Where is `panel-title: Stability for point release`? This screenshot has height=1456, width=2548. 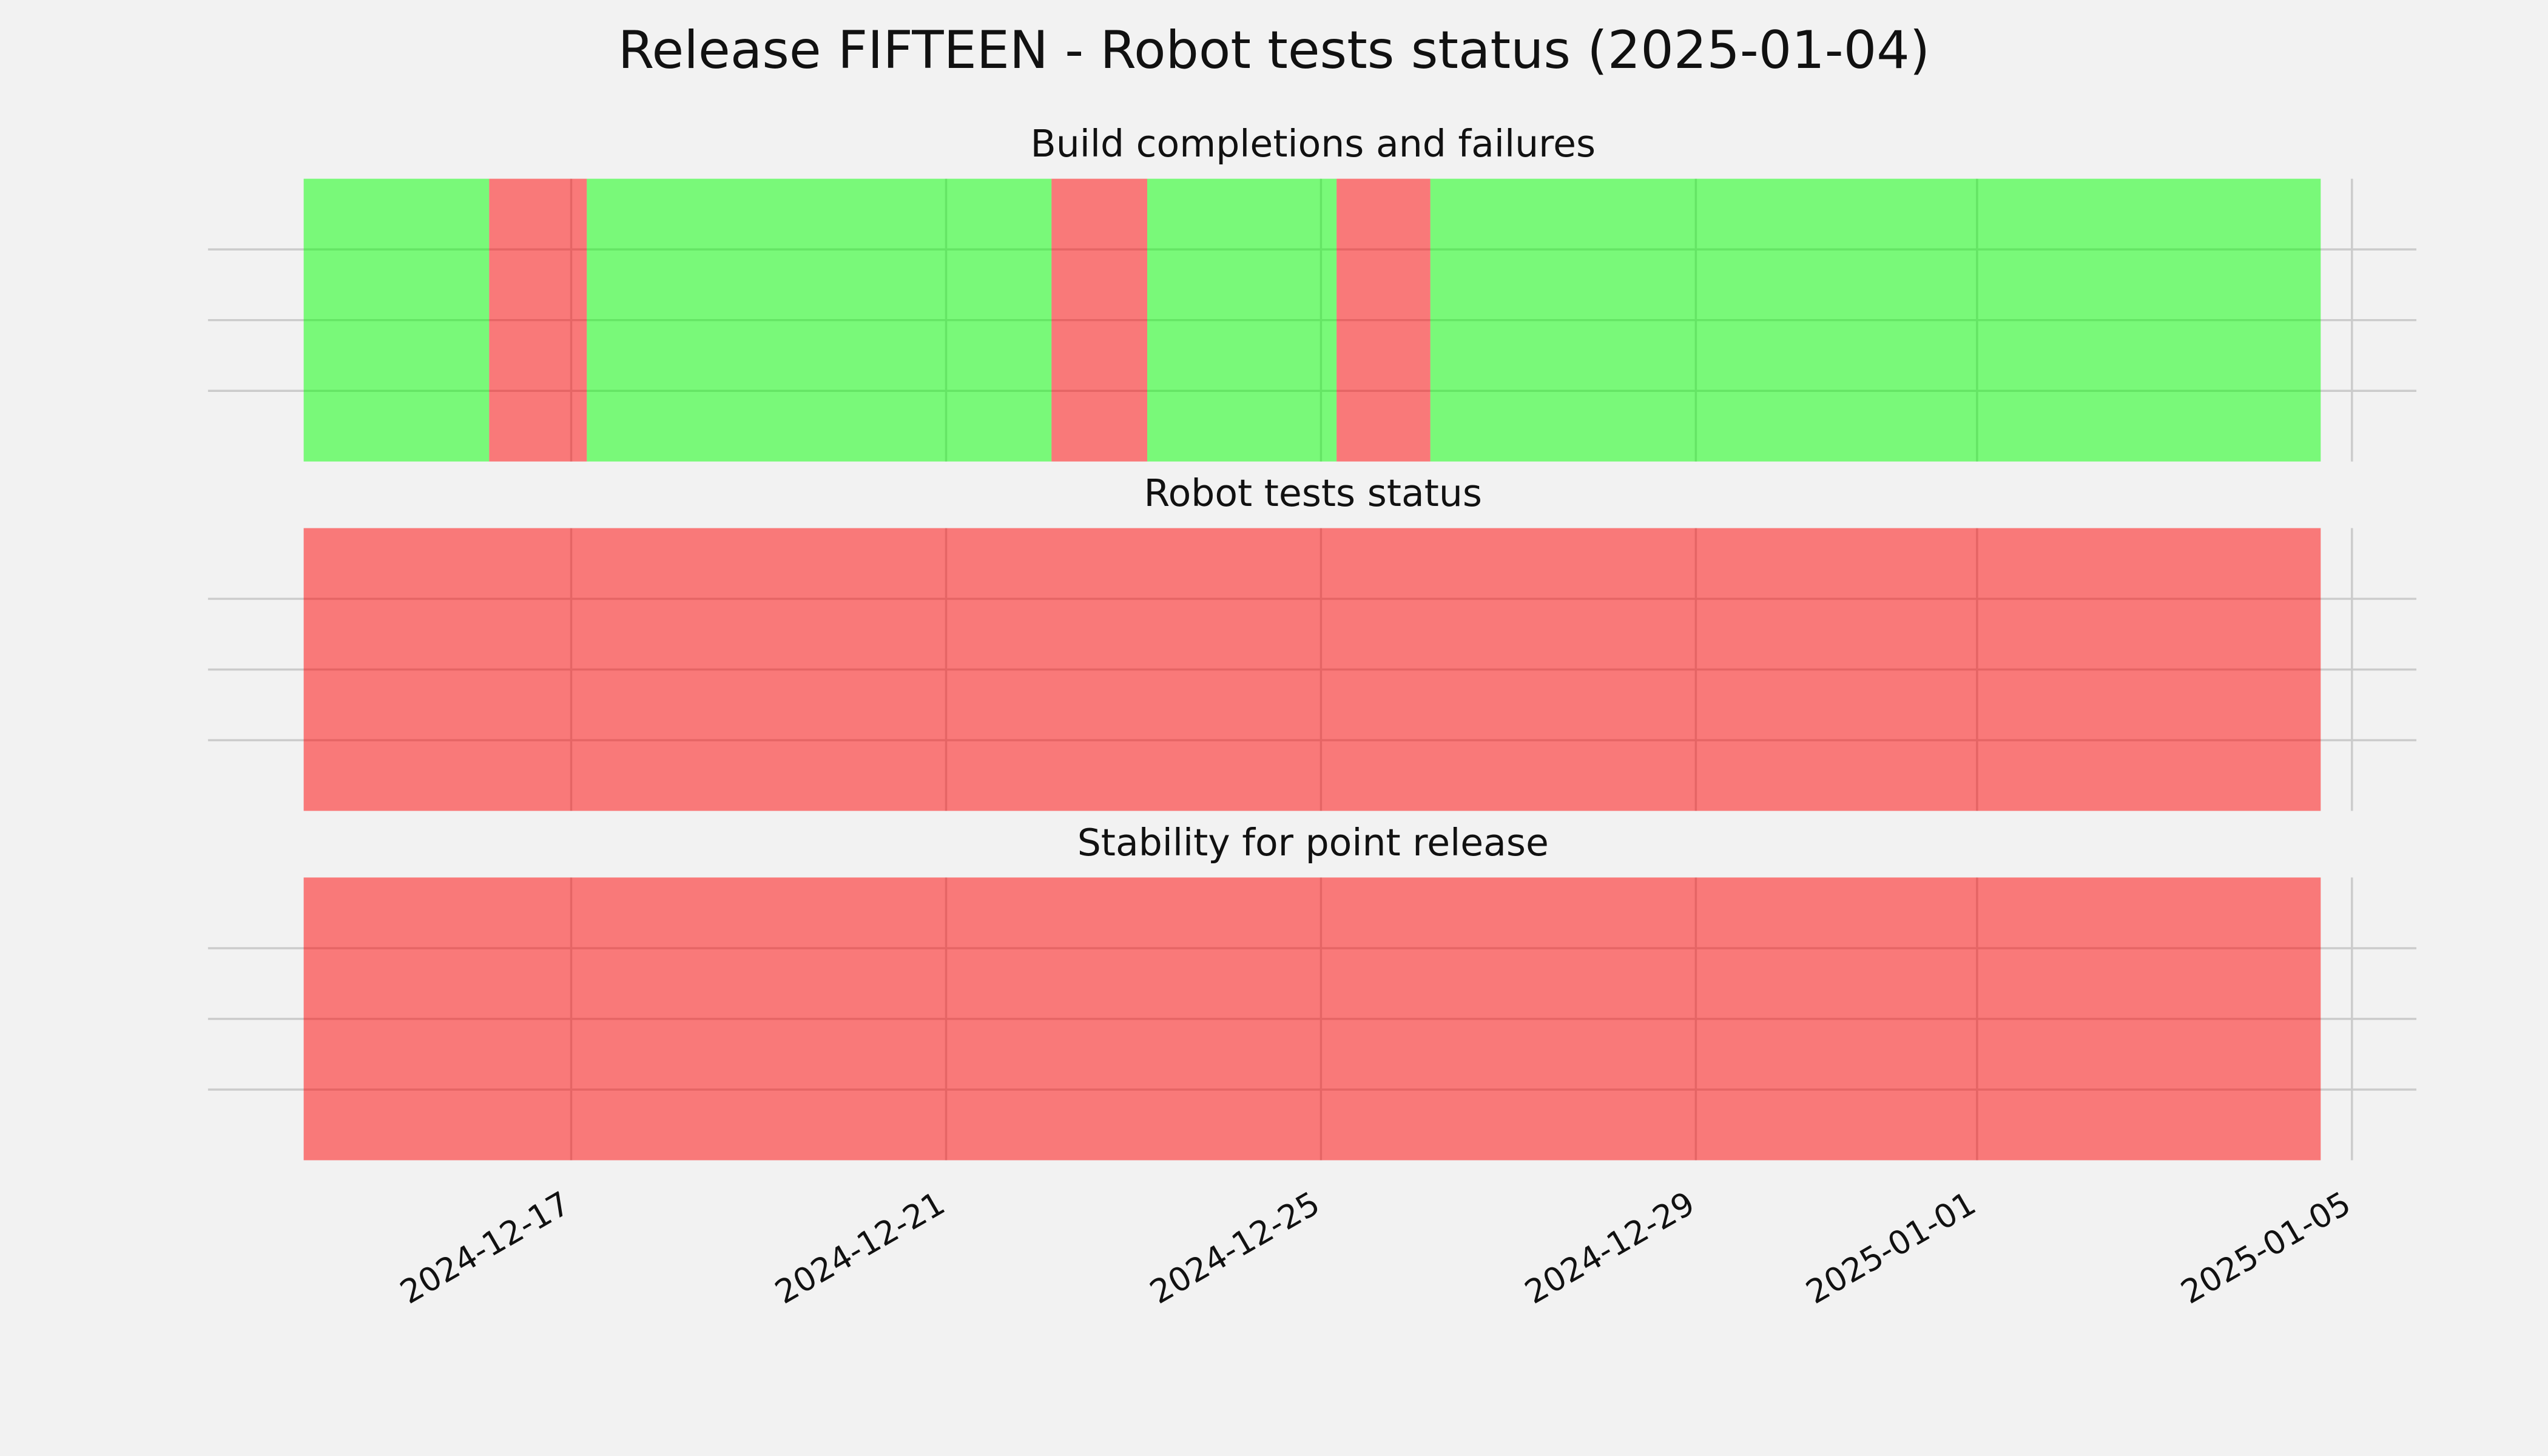
panel-title: Stability for point release is located at coordinates (1313, 842).